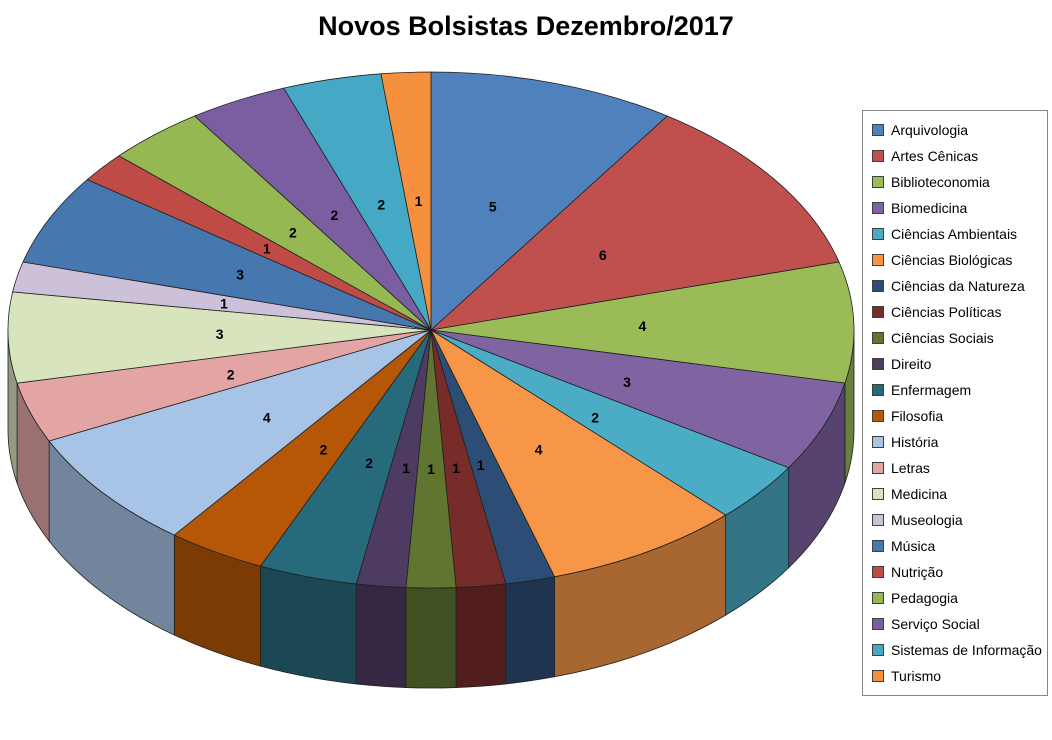  Describe the element at coordinates (930, 130) in the screenshot. I see `legend-label: Arquivologia` at that location.